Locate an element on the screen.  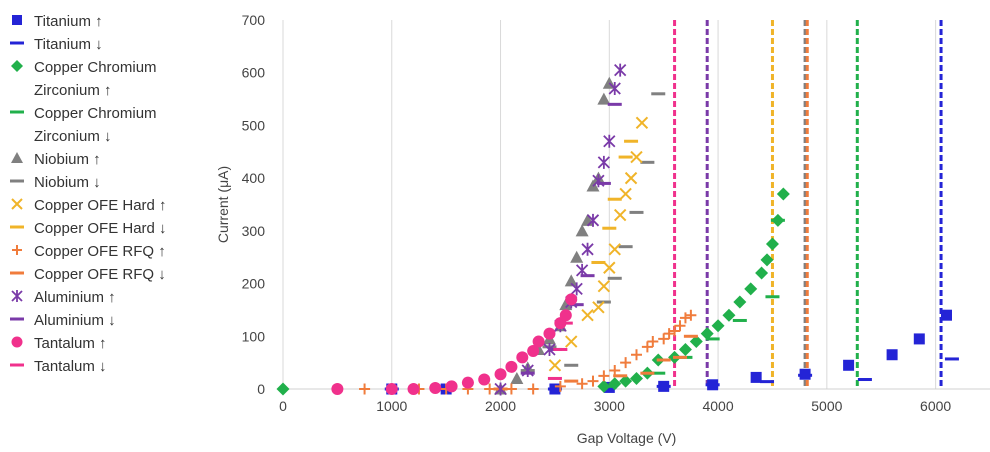
y-tick-label: 0 is located at coordinates (261, 389).